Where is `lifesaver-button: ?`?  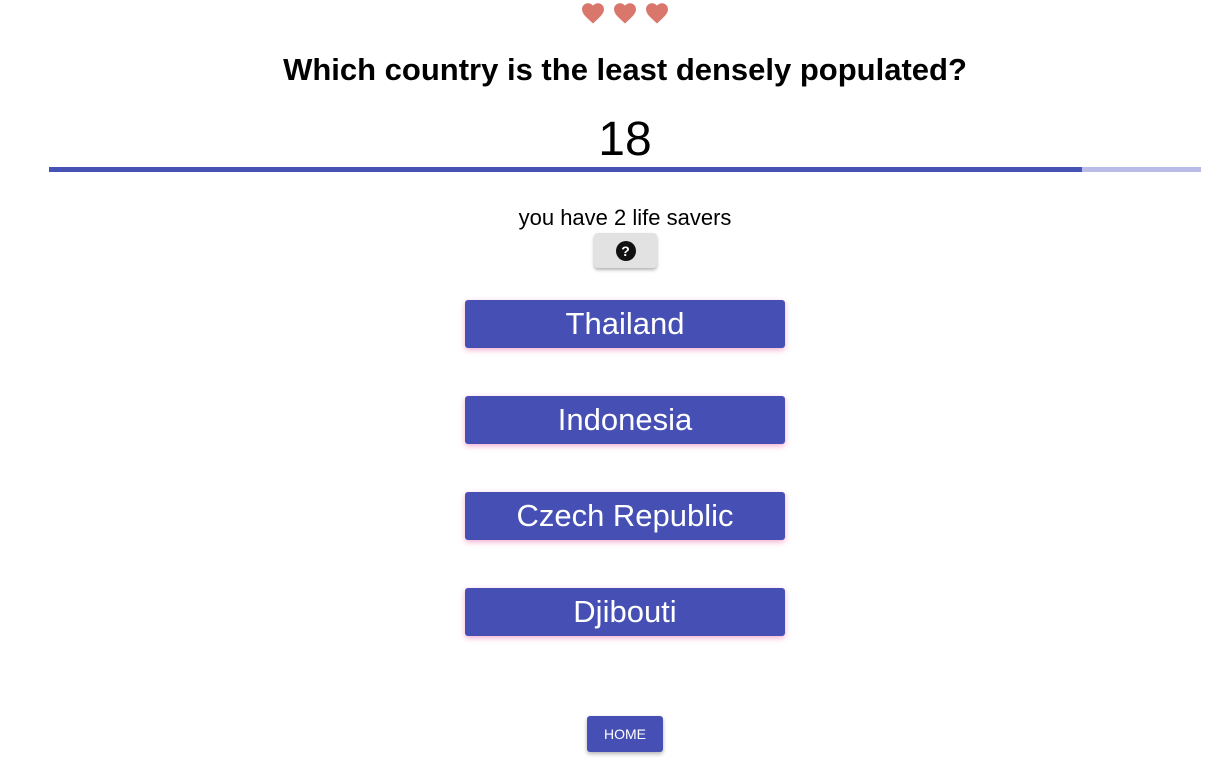
lifesaver-button: ? is located at coordinates (625, 250).